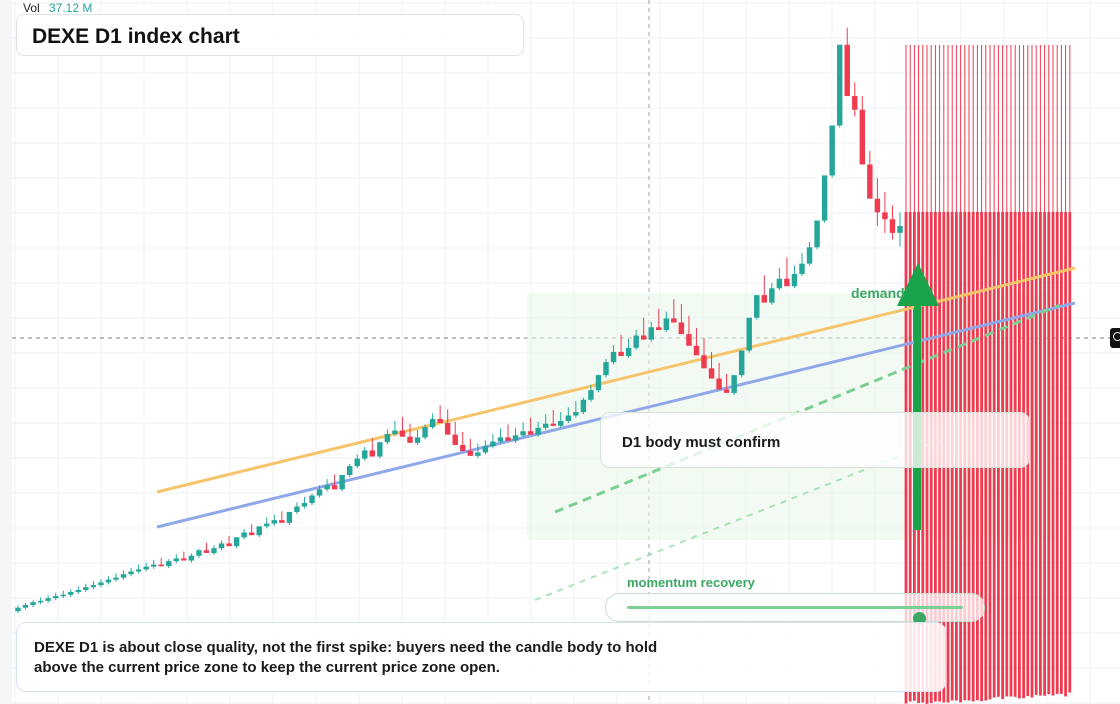 This screenshot has height=704, width=1120. What do you see at coordinates (701, 442) in the screenshot?
I see `confirm-text: D1 body must confirm` at bounding box center [701, 442].